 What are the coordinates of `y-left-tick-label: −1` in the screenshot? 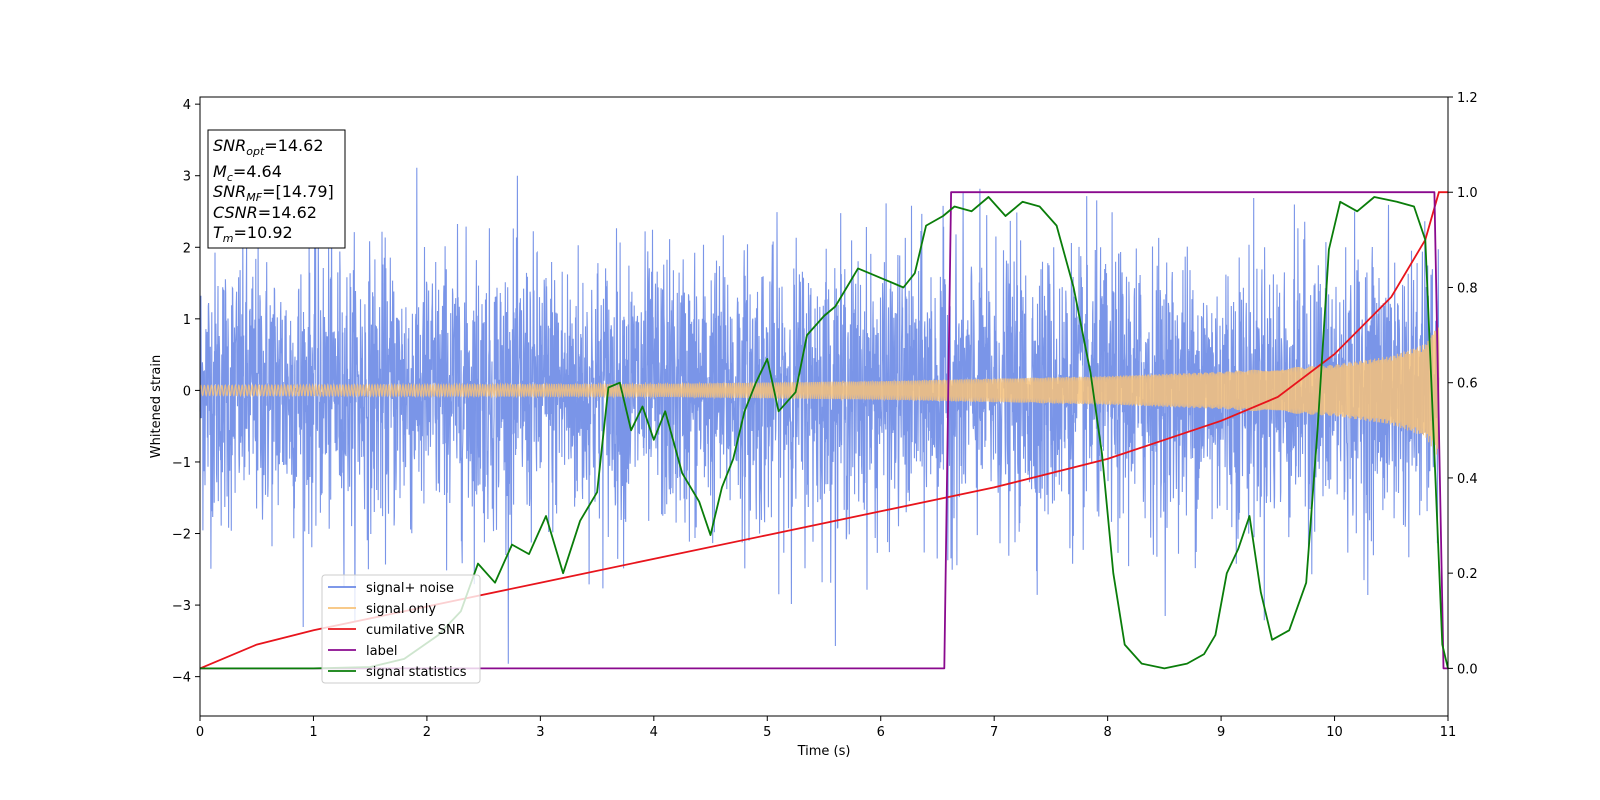 It's located at (181, 463).